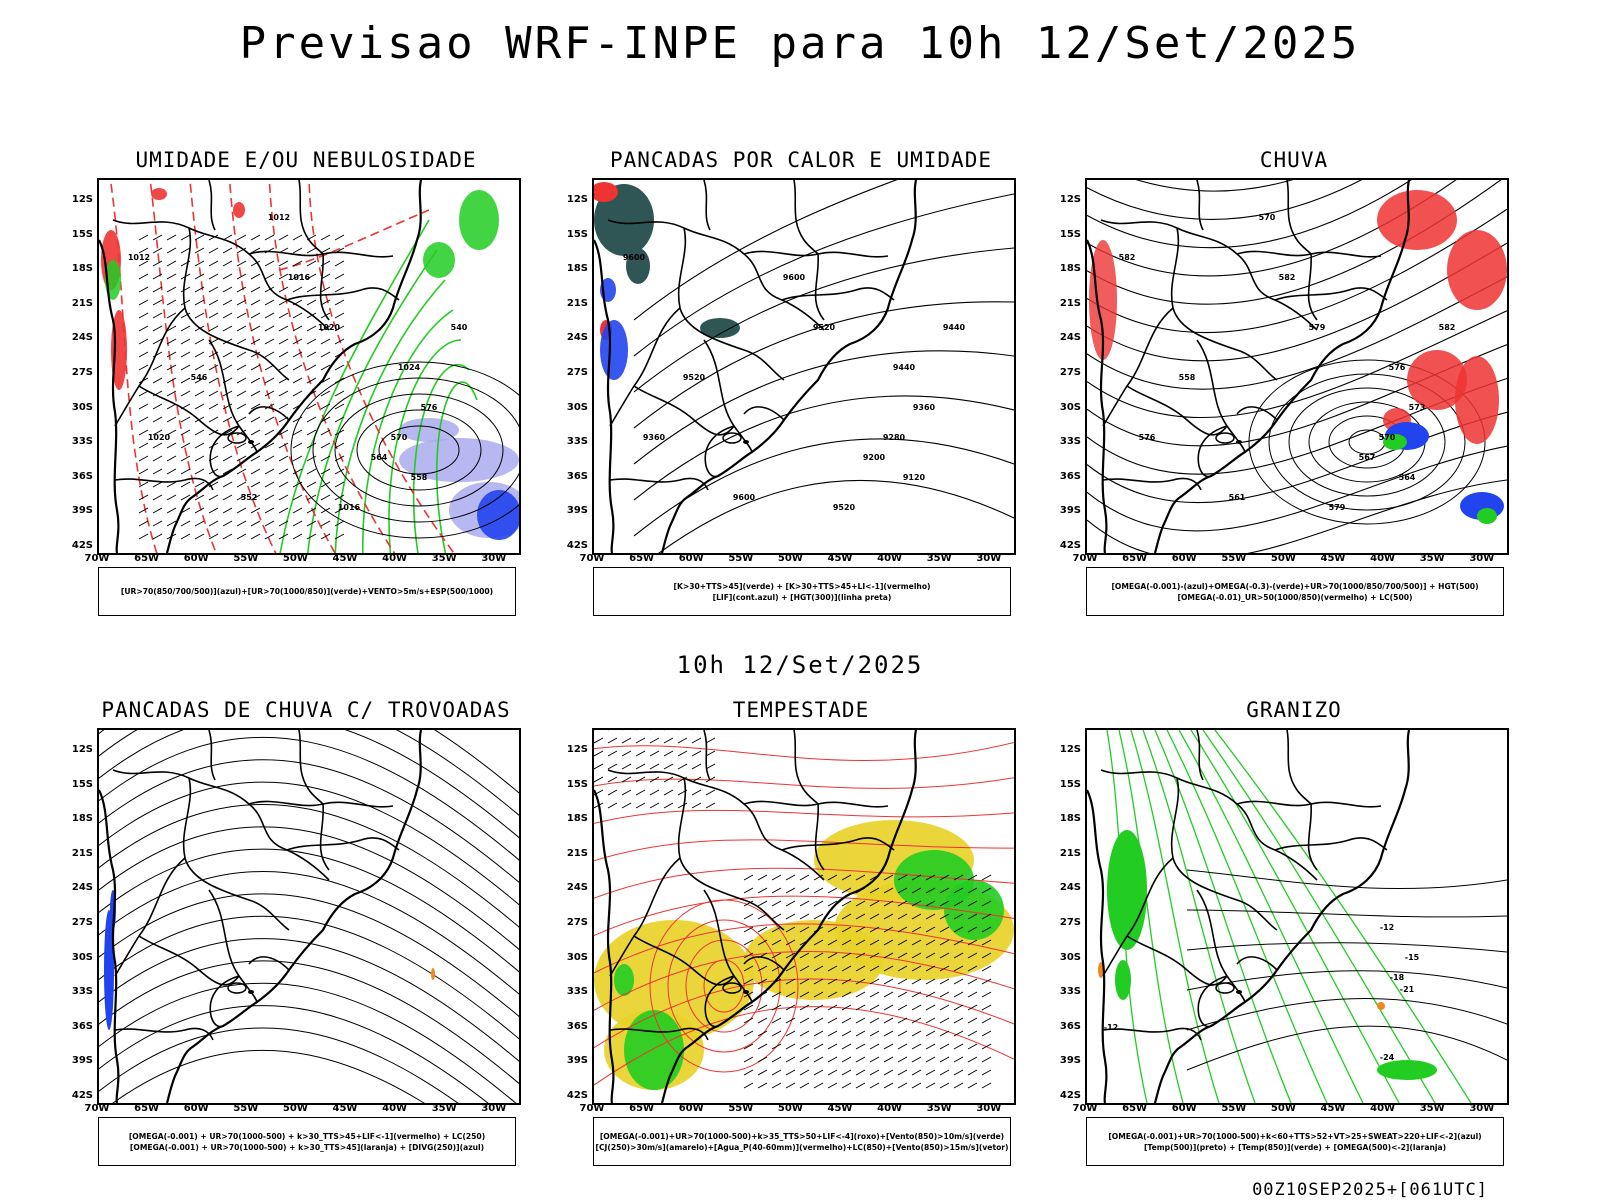 The height and width of the screenshot is (1200, 1600). What do you see at coordinates (1070, 1026) in the screenshot?
I see `lat-tick-label: 36S` at bounding box center [1070, 1026].